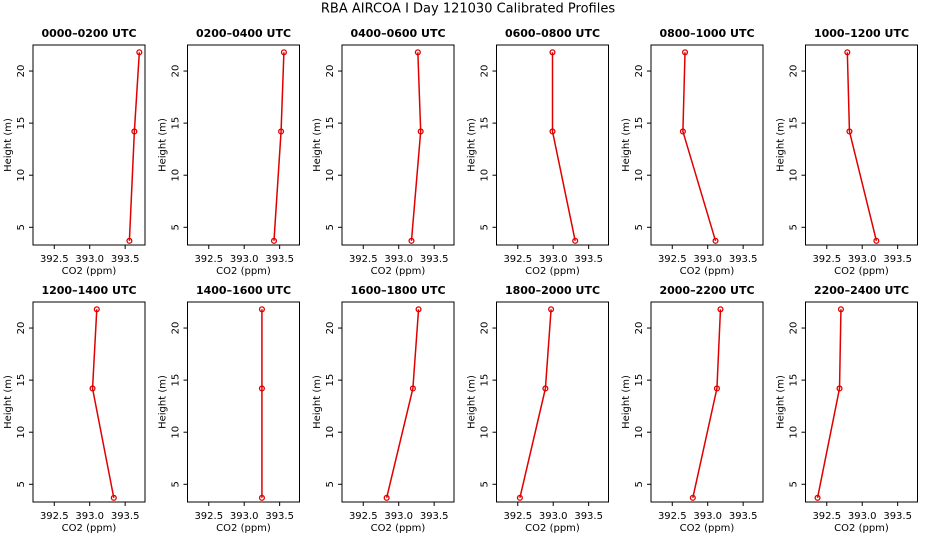 Image resolution: width=936 pixels, height=540 pixels. I want to click on panel-title: 1000–1200 UTC, so click(861, 33).